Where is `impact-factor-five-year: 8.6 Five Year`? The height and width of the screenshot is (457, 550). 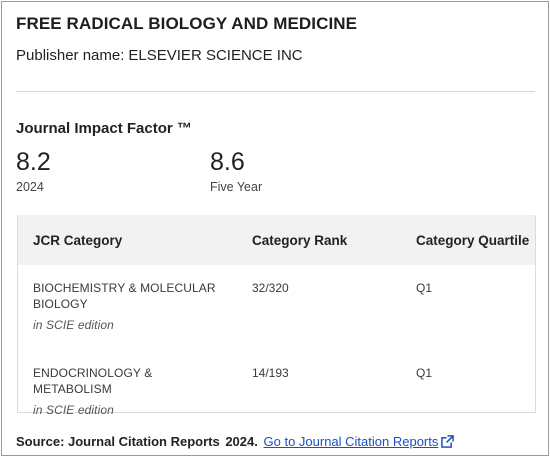 impact-factor-five-year: 8.6 Five Year is located at coordinates (236, 170).